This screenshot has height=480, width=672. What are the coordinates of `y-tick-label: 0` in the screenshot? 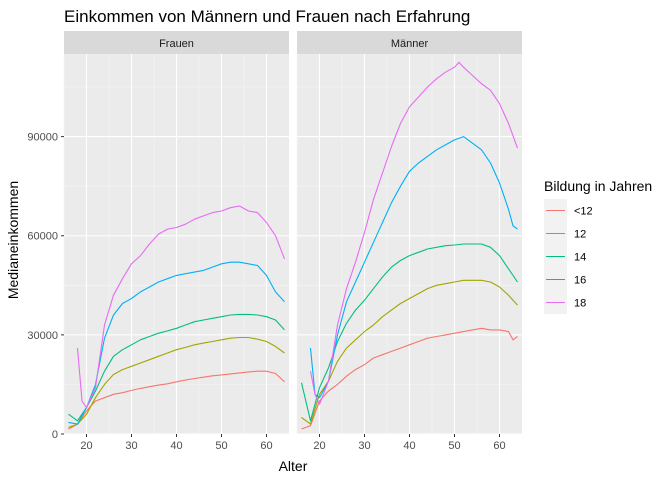 It's located at (55, 435).